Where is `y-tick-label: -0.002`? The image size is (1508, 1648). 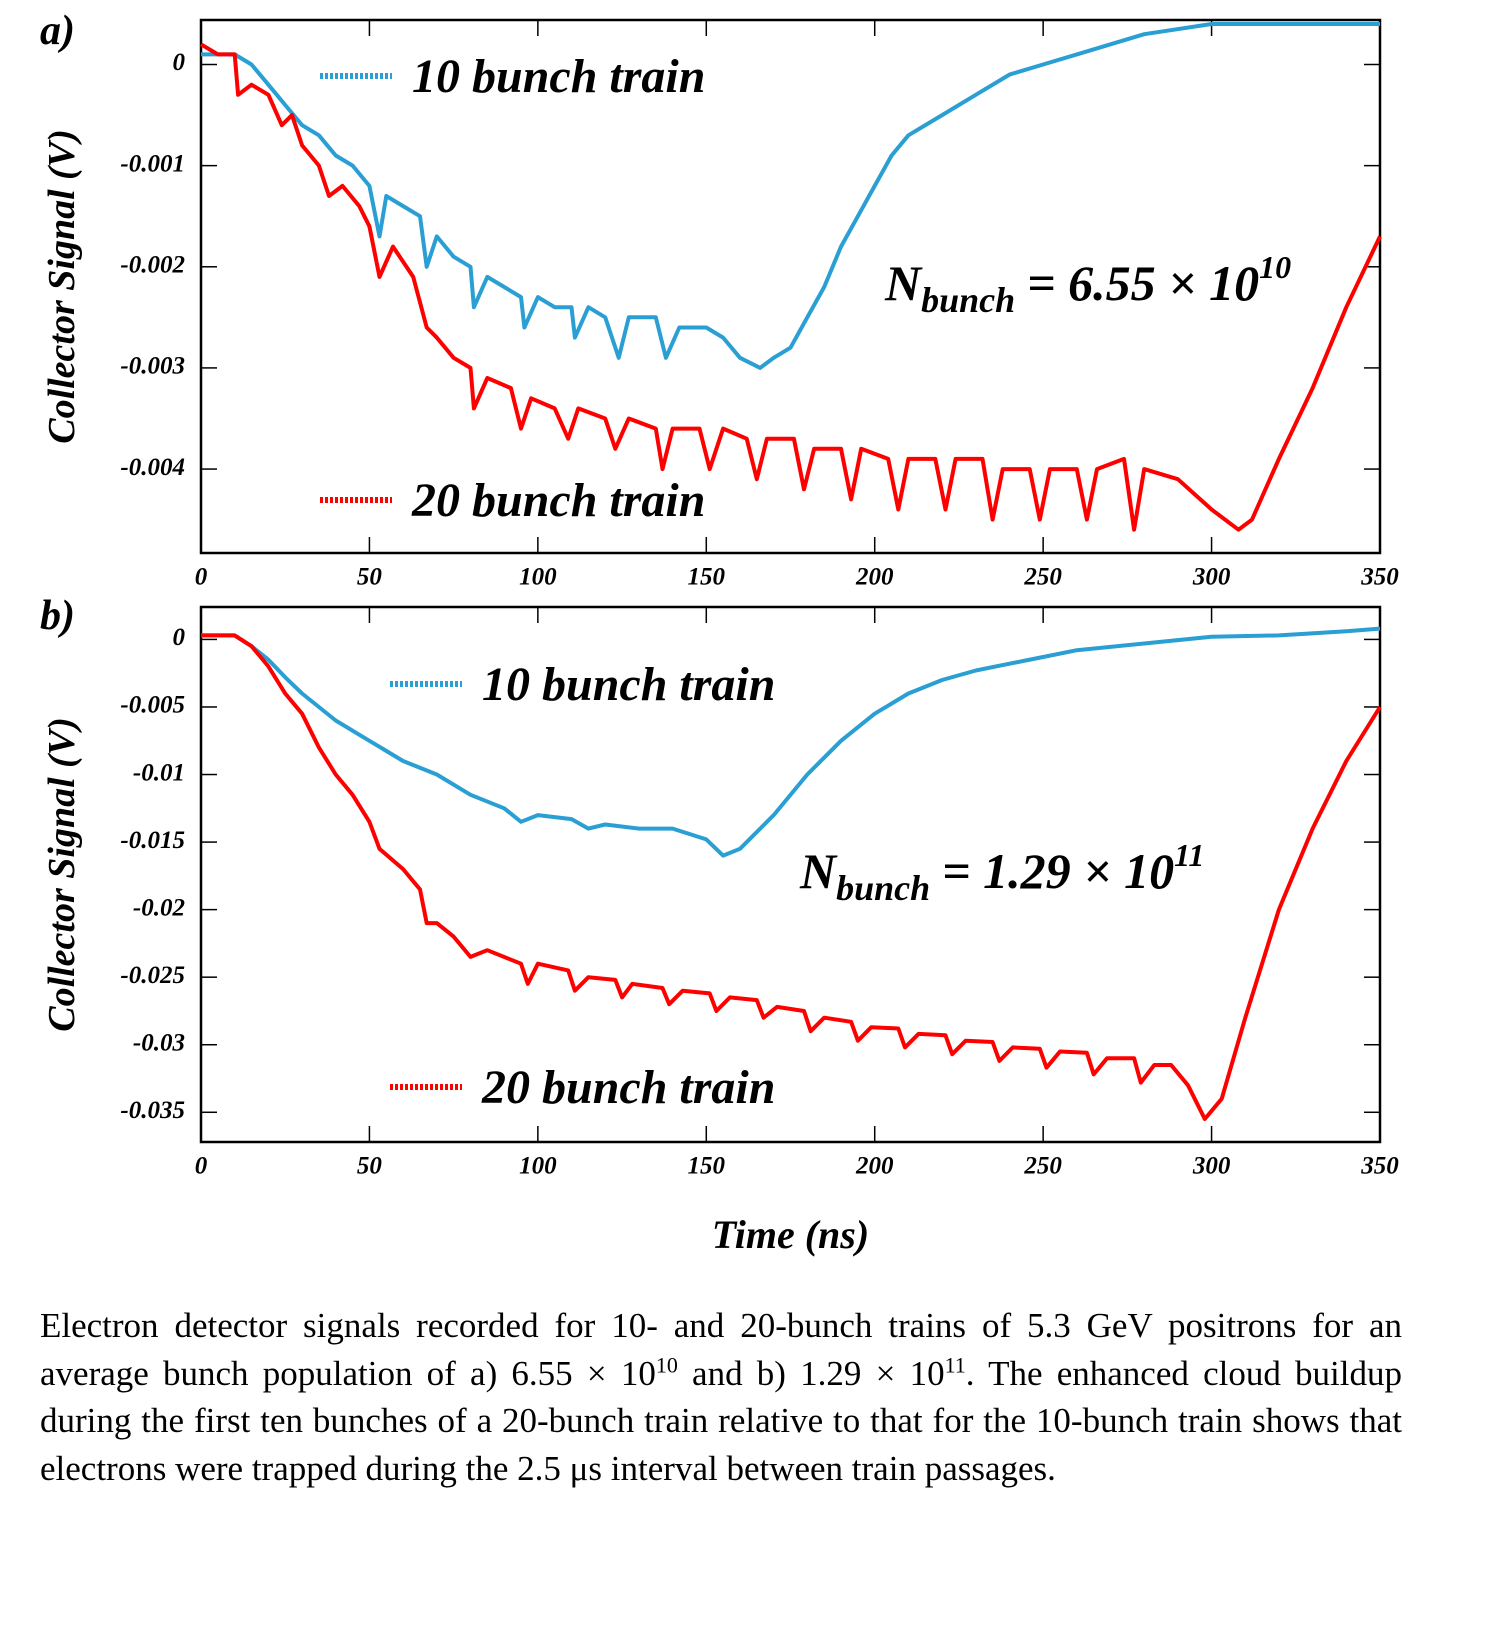
y-tick-label: -0.002 is located at coordinates (152, 265).